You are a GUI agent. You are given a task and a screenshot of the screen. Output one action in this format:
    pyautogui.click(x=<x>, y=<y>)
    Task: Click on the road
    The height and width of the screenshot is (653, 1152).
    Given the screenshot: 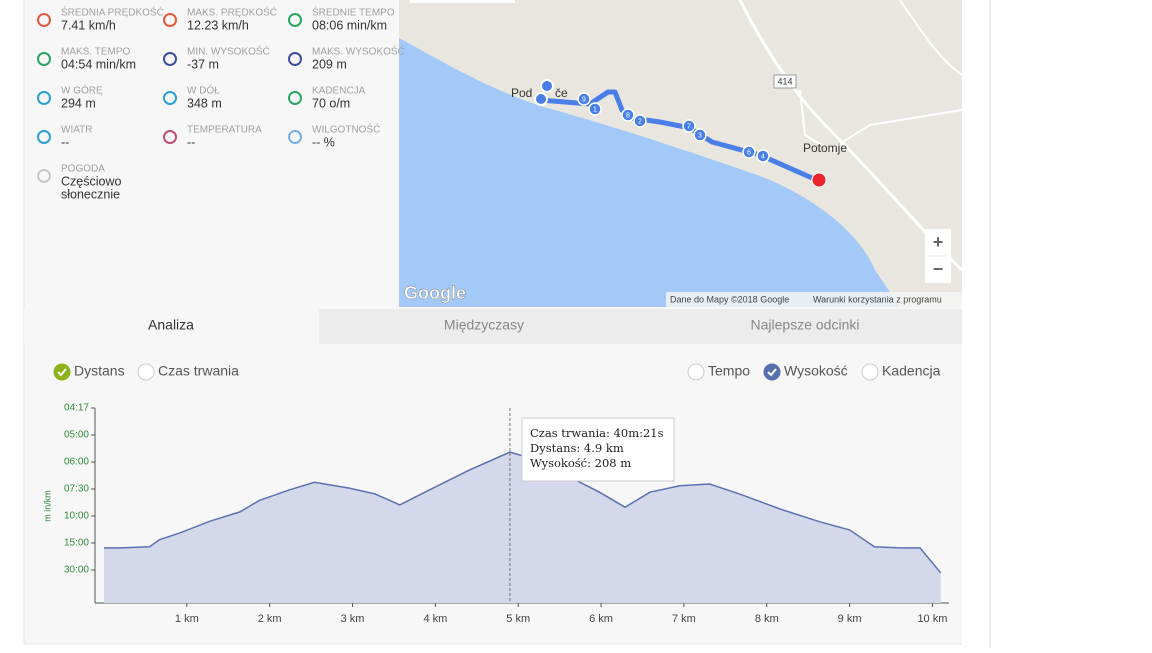 What is the action you would take?
    pyautogui.click(x=931, y=38)
    